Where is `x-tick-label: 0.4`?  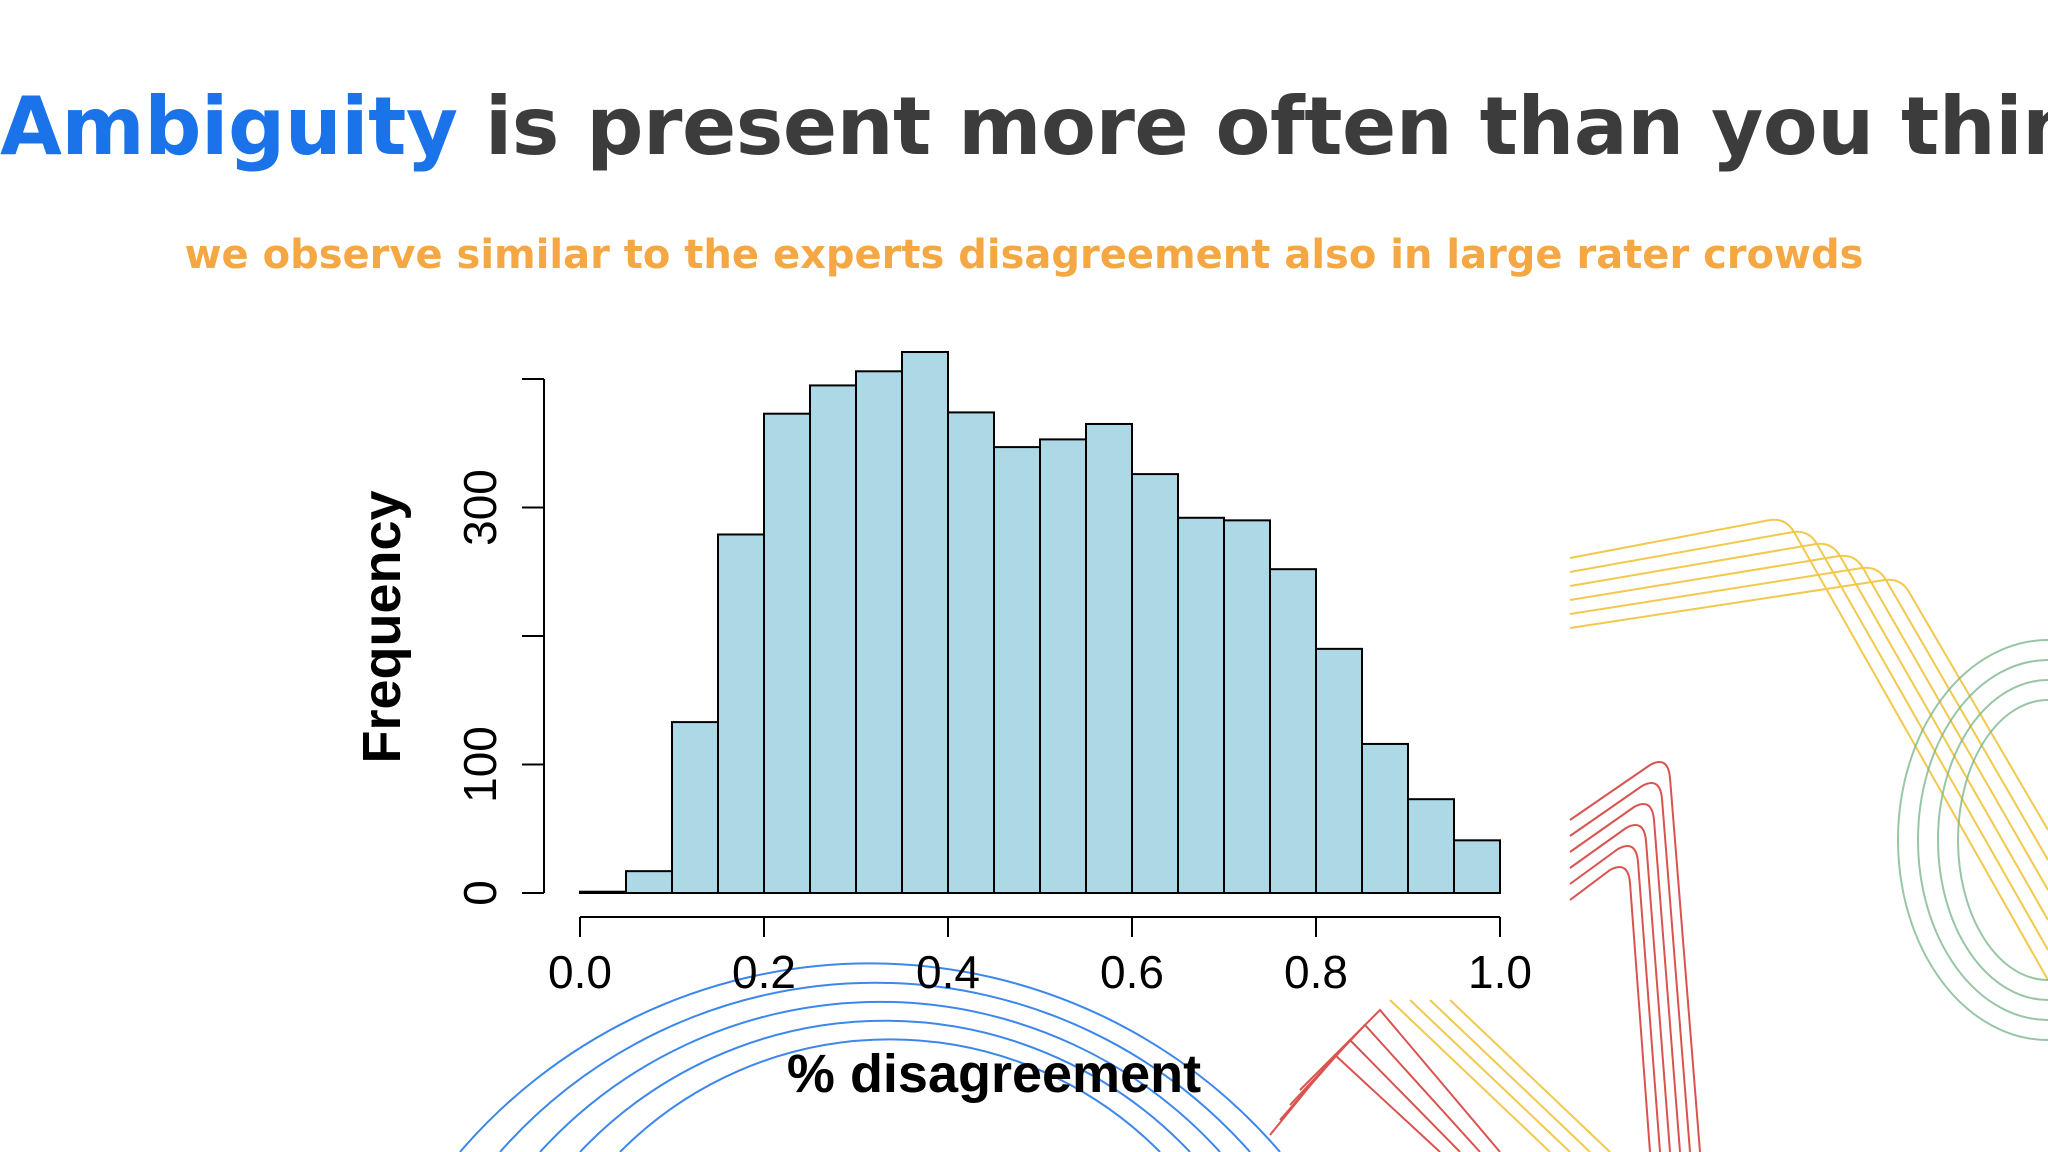
x-tick-label: 0.4 is located at coordinates (948, 972).